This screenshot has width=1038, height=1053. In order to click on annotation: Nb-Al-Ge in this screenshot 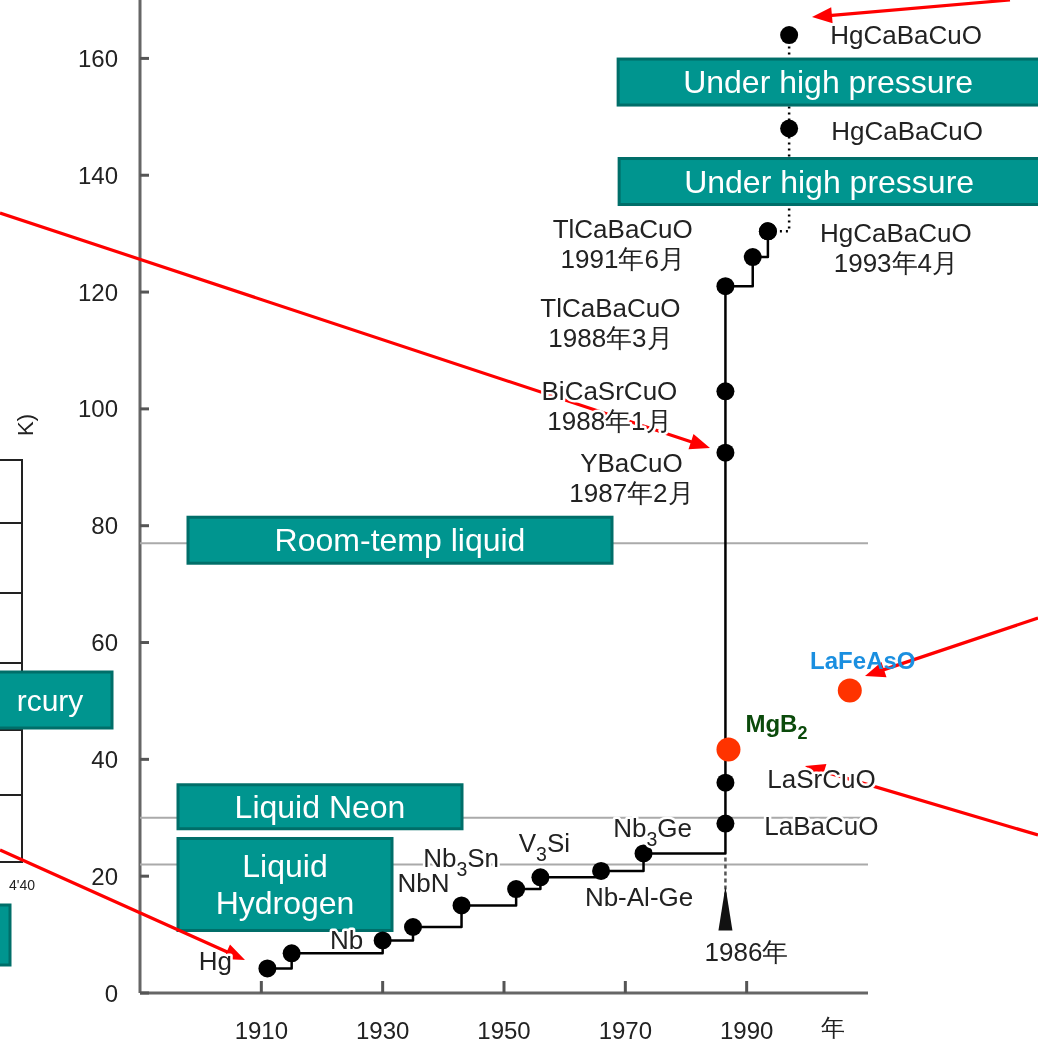, I will do `click(639, 896)`.